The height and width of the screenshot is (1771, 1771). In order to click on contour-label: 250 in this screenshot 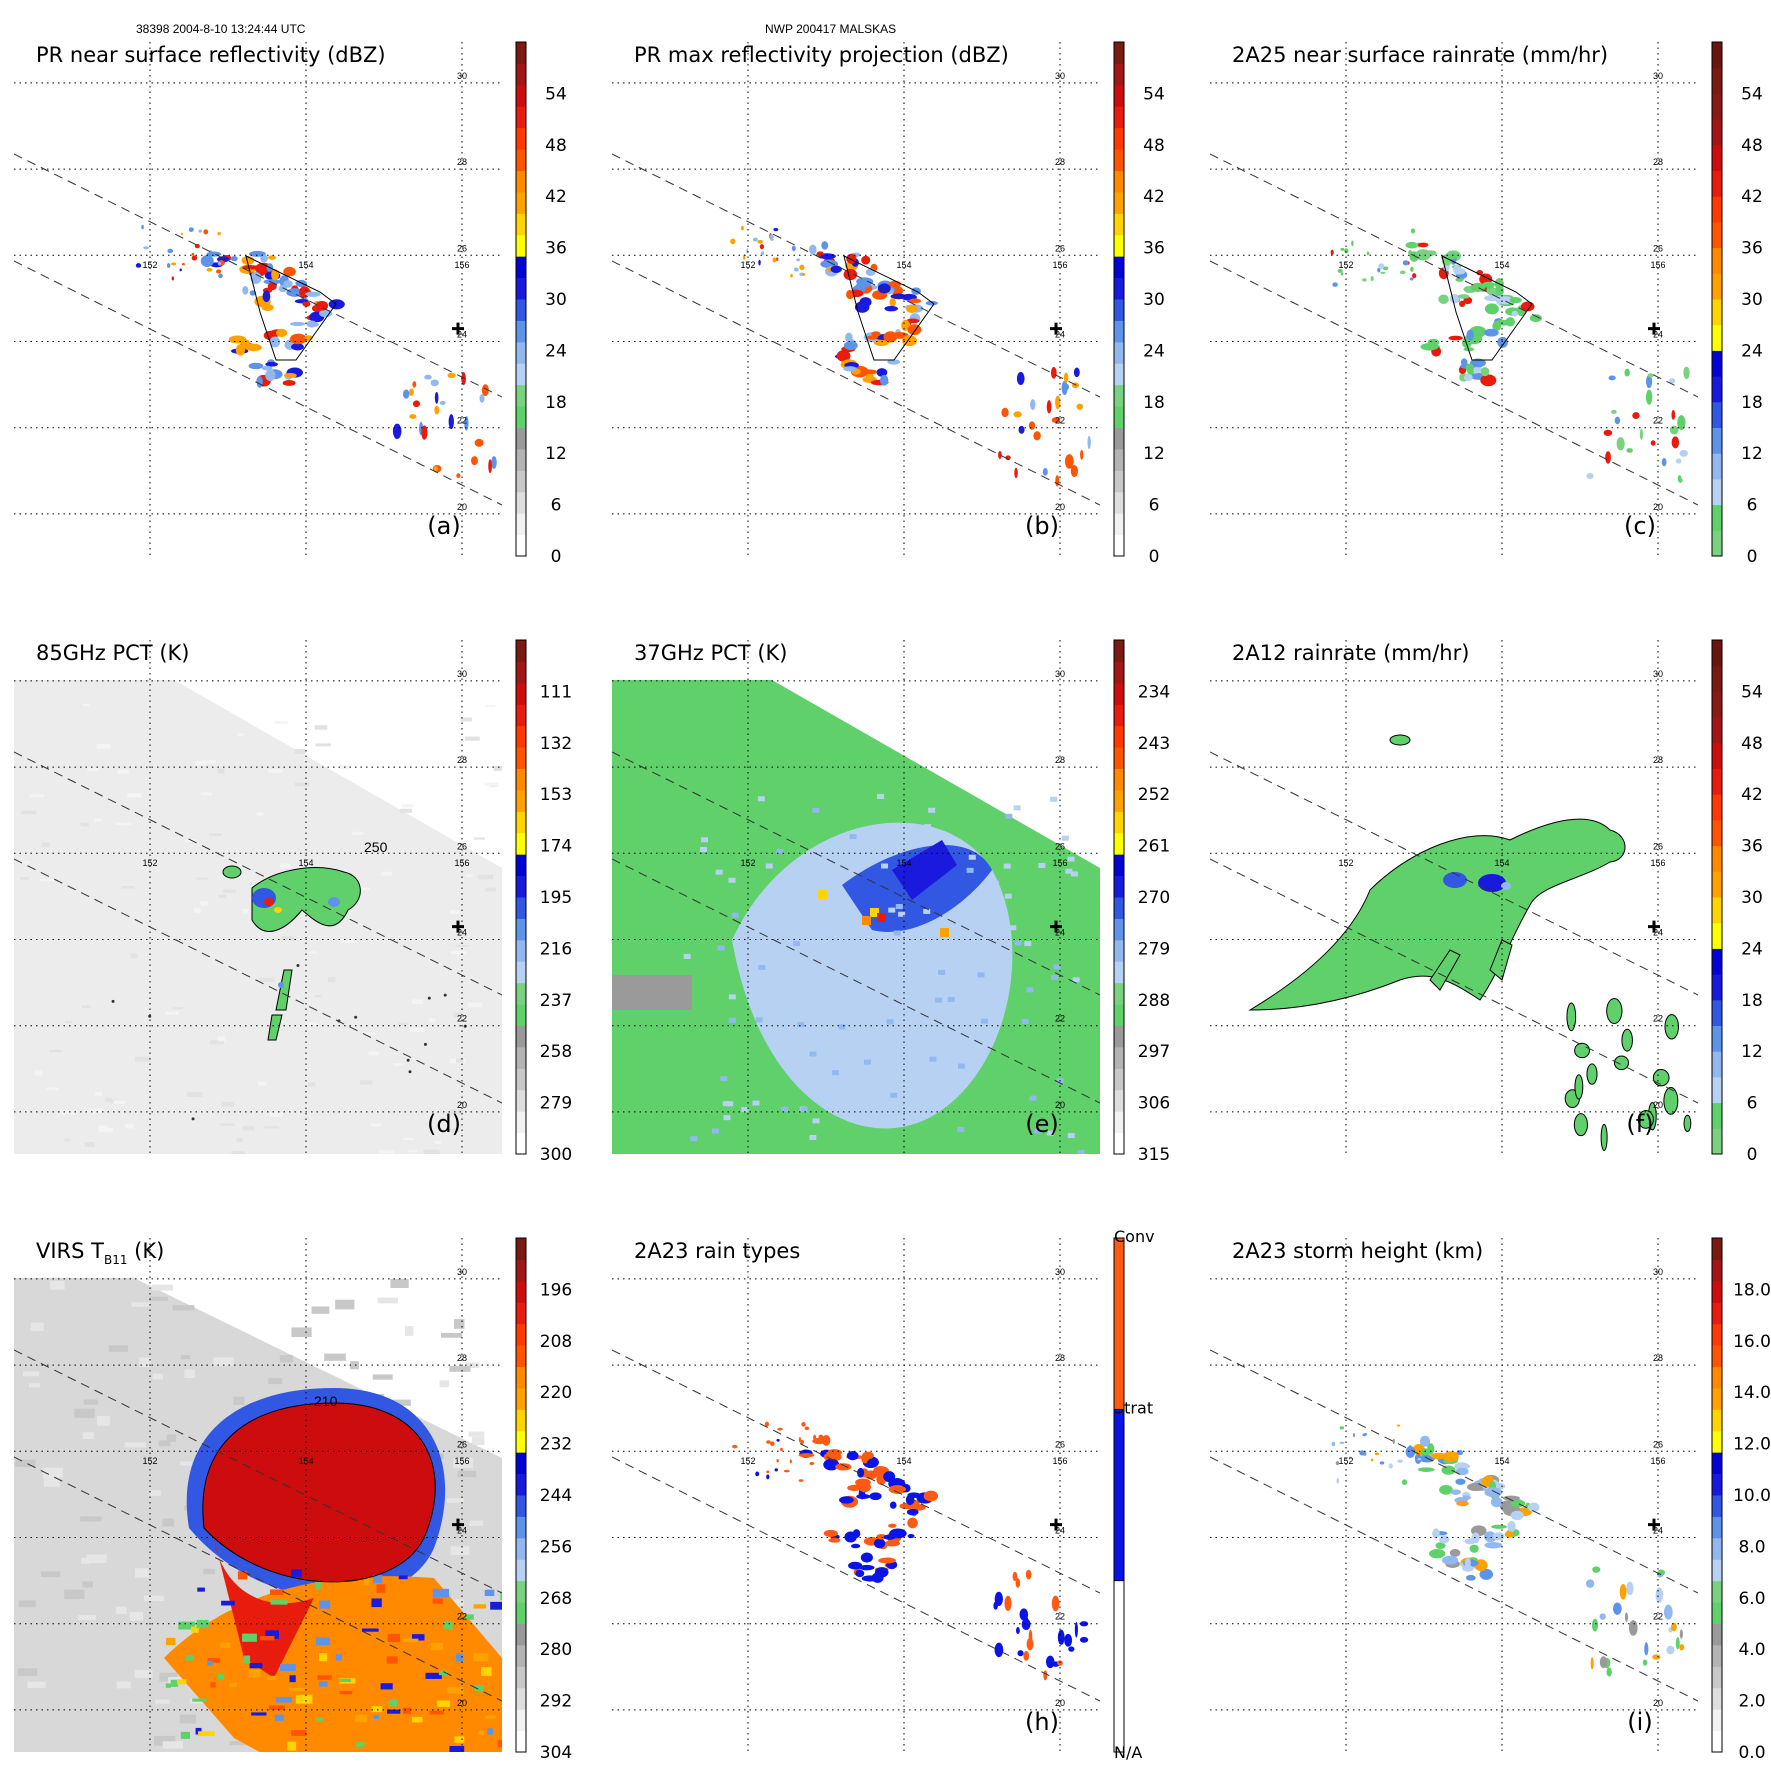, I will do `click(376, 847)`.